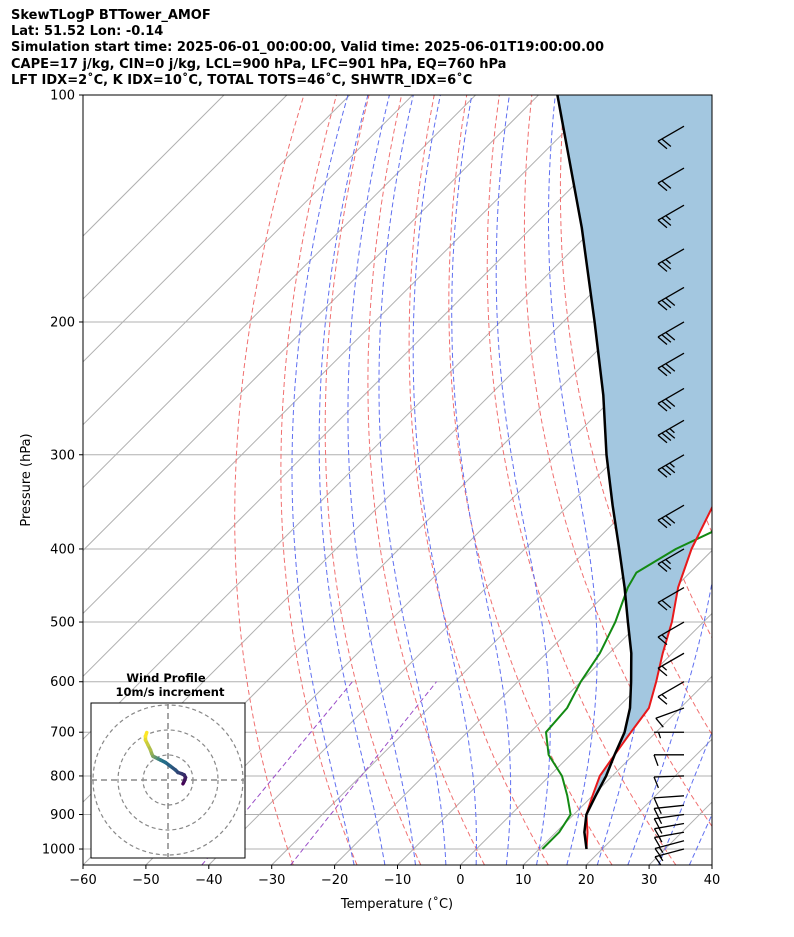 Image resolution: width=794 pixels, height=937 pixels. Describe the element at coordinates (208, 880) in the screenshot. I see `x-tick-label: −40` at that location.